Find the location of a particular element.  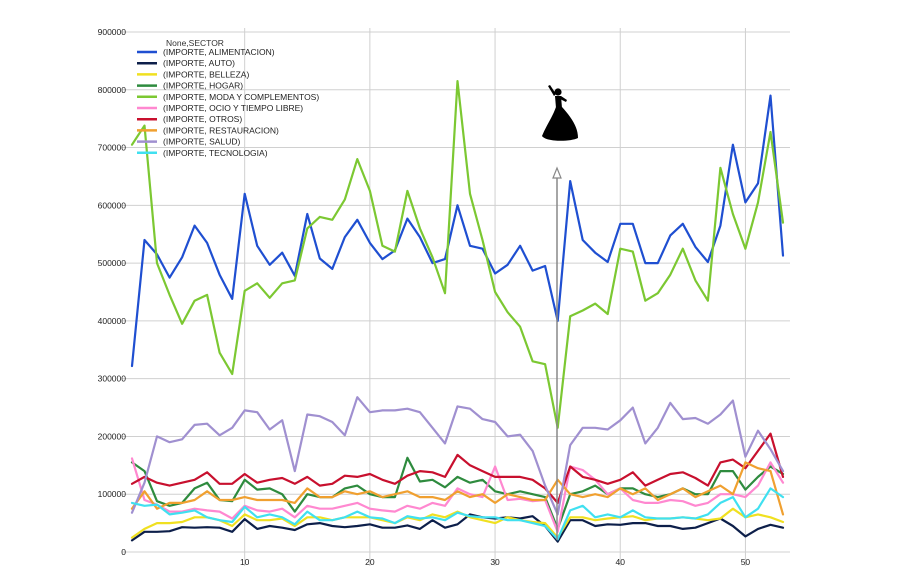

y-tick-label: 800000 is located at coordinates (112, 90).